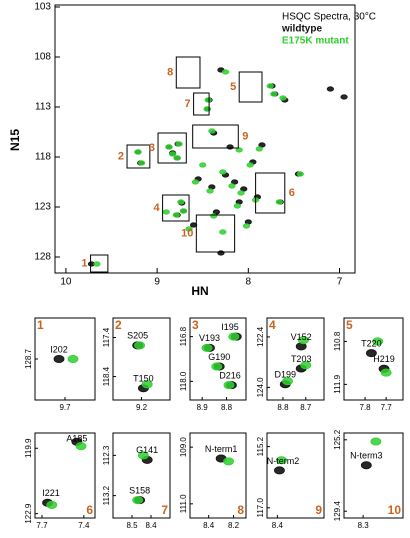 This screenshot has width=410, height=538. What do you see at coordinates (59, 349) in the screenshot?
I see `peak-label: I202` at bounding box center [59, 349].